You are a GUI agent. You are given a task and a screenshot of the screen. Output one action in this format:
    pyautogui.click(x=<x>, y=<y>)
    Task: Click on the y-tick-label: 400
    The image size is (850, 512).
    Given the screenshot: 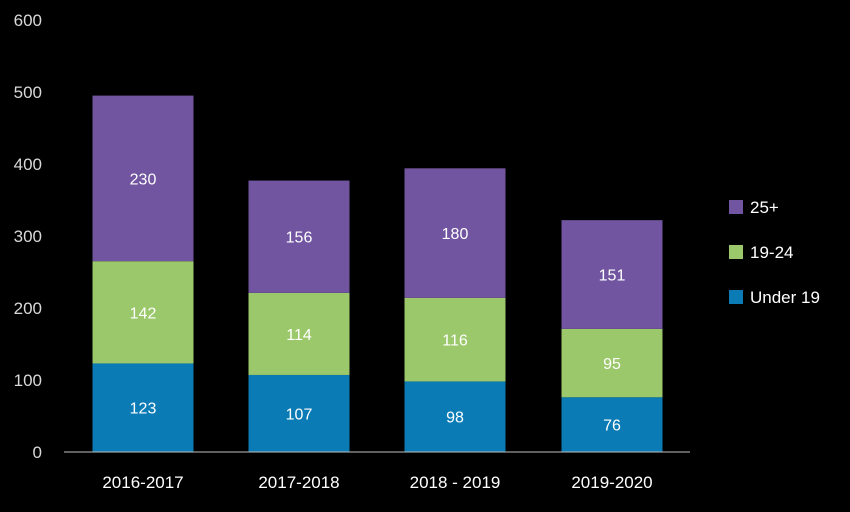 What is the action you would take?
    pyautogui.click(x=28, y=164)
    